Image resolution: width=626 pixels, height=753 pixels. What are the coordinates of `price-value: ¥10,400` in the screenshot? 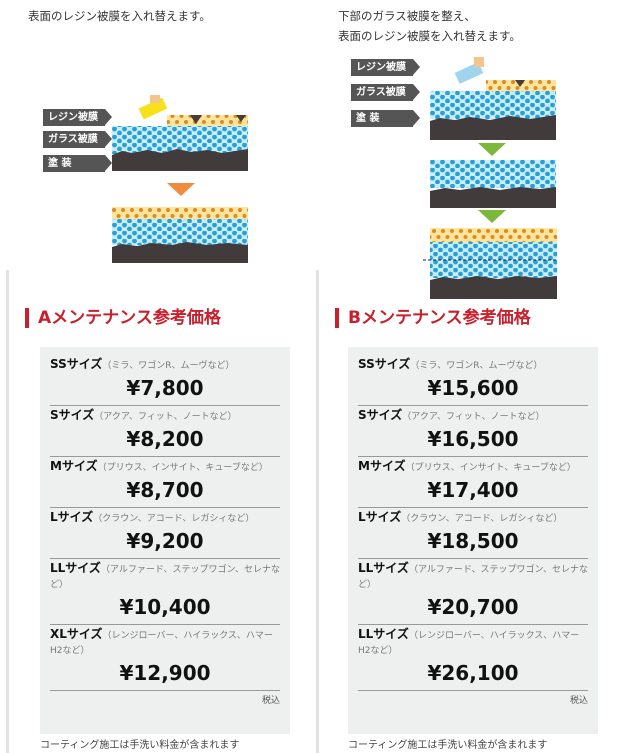 It's located at (165, 607).